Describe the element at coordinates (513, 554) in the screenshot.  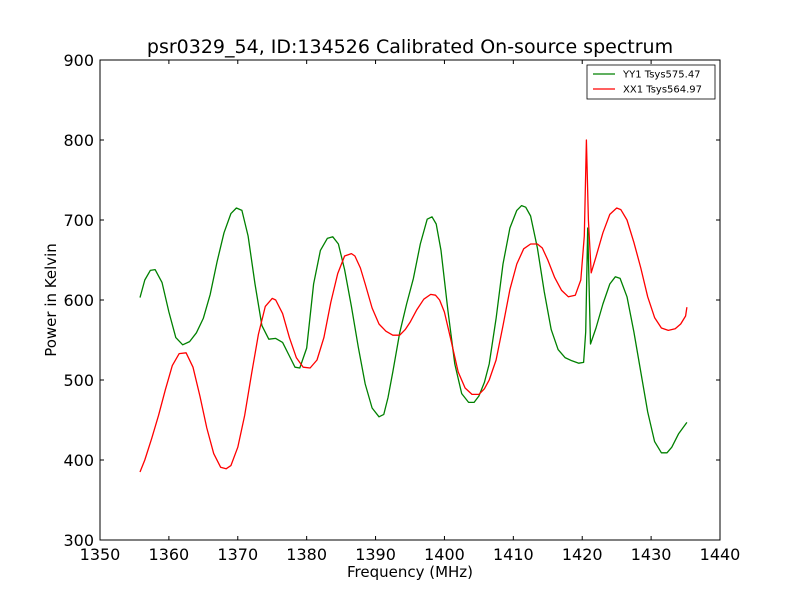
I see `x-tick-label: 1410` at that location.